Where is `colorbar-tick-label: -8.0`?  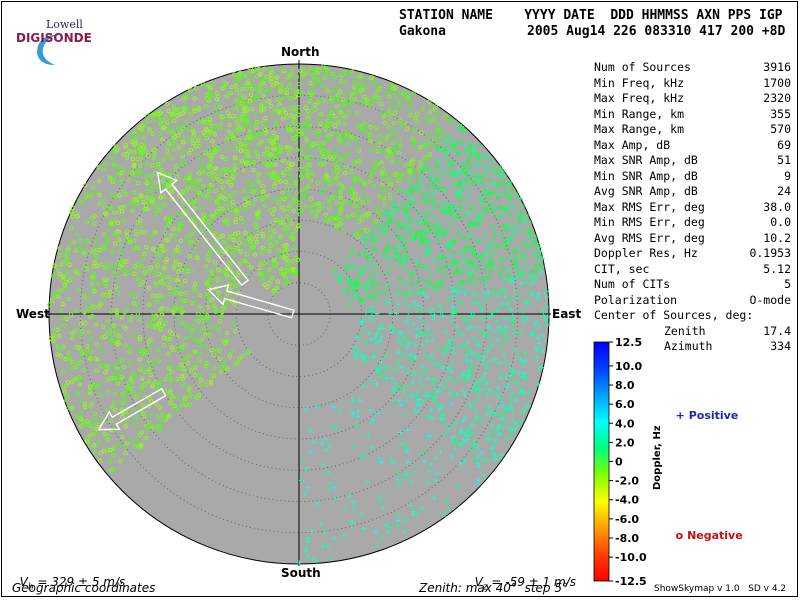
colorbar-tick-label: -8.0 is located at coordinates (627, 538).